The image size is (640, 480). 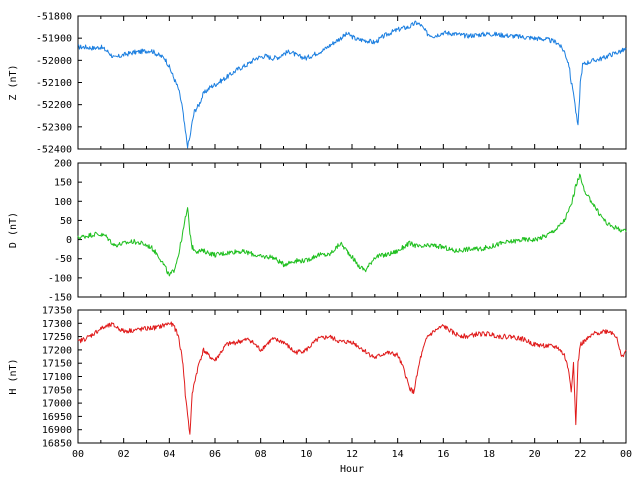 I want to click on bottom-ytick-label: 16850, so click(x=57, y=444).